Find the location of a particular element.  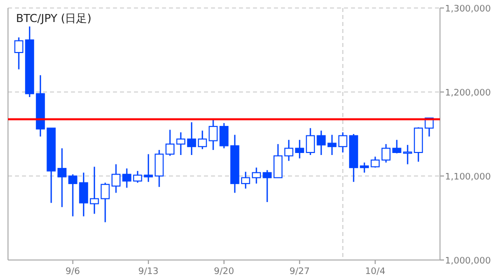

x-tick-label: 10/4 is located at coordinates (375, 272).